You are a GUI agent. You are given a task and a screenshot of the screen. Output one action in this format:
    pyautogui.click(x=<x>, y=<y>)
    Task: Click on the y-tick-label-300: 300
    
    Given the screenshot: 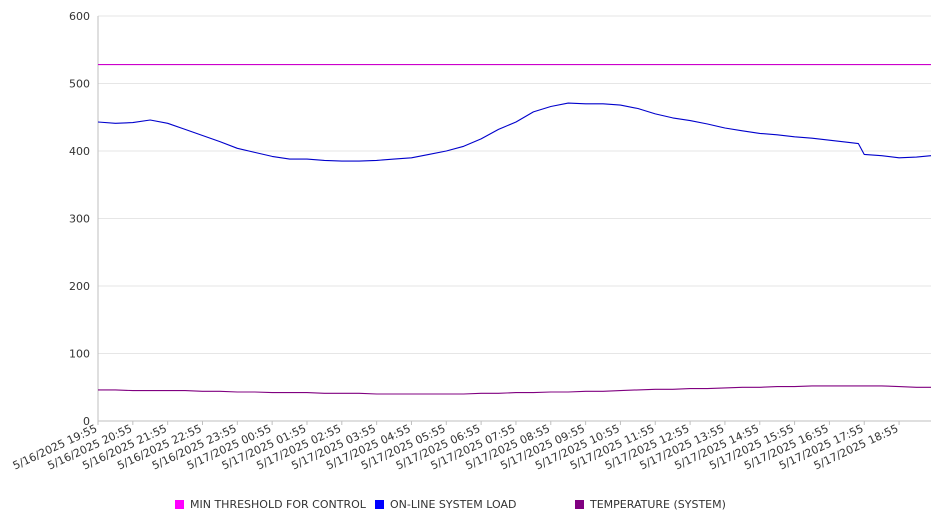 What is the action you would take?
    pyautogui.click(x=79, y=219)
    